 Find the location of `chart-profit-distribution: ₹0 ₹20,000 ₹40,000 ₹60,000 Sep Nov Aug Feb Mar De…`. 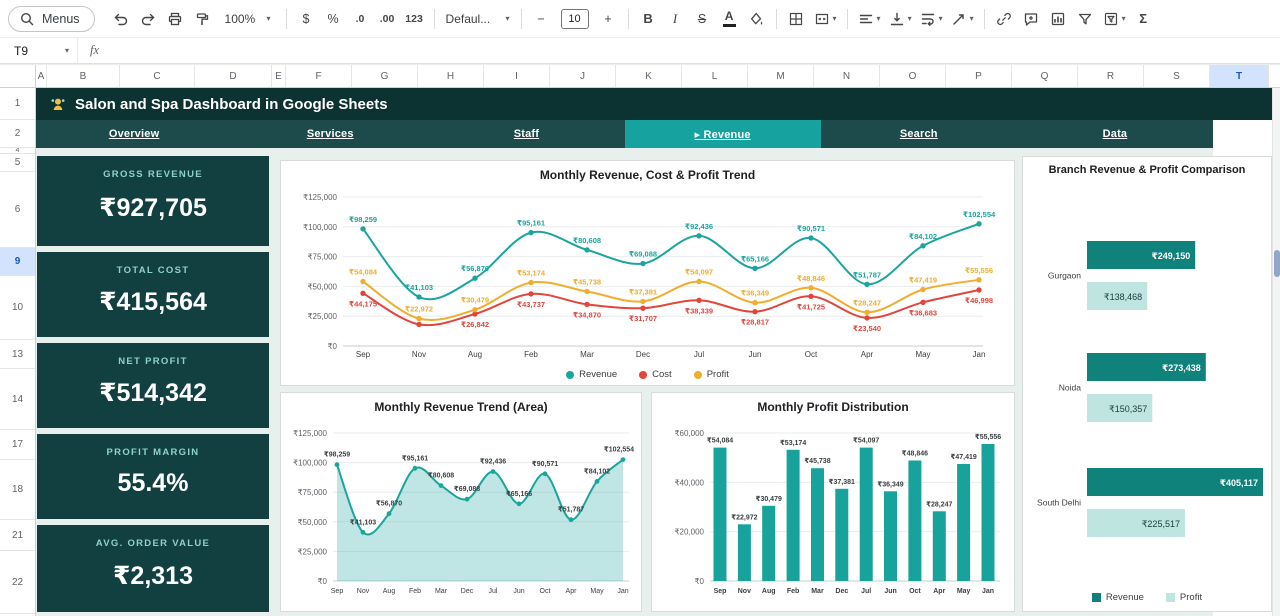

chart-profit-distribution: ₹0 ₹20,000 ₹40,000 ₹60,000 Sep Nov Aug Feb Mar De… is located at coordinates (833, 502).